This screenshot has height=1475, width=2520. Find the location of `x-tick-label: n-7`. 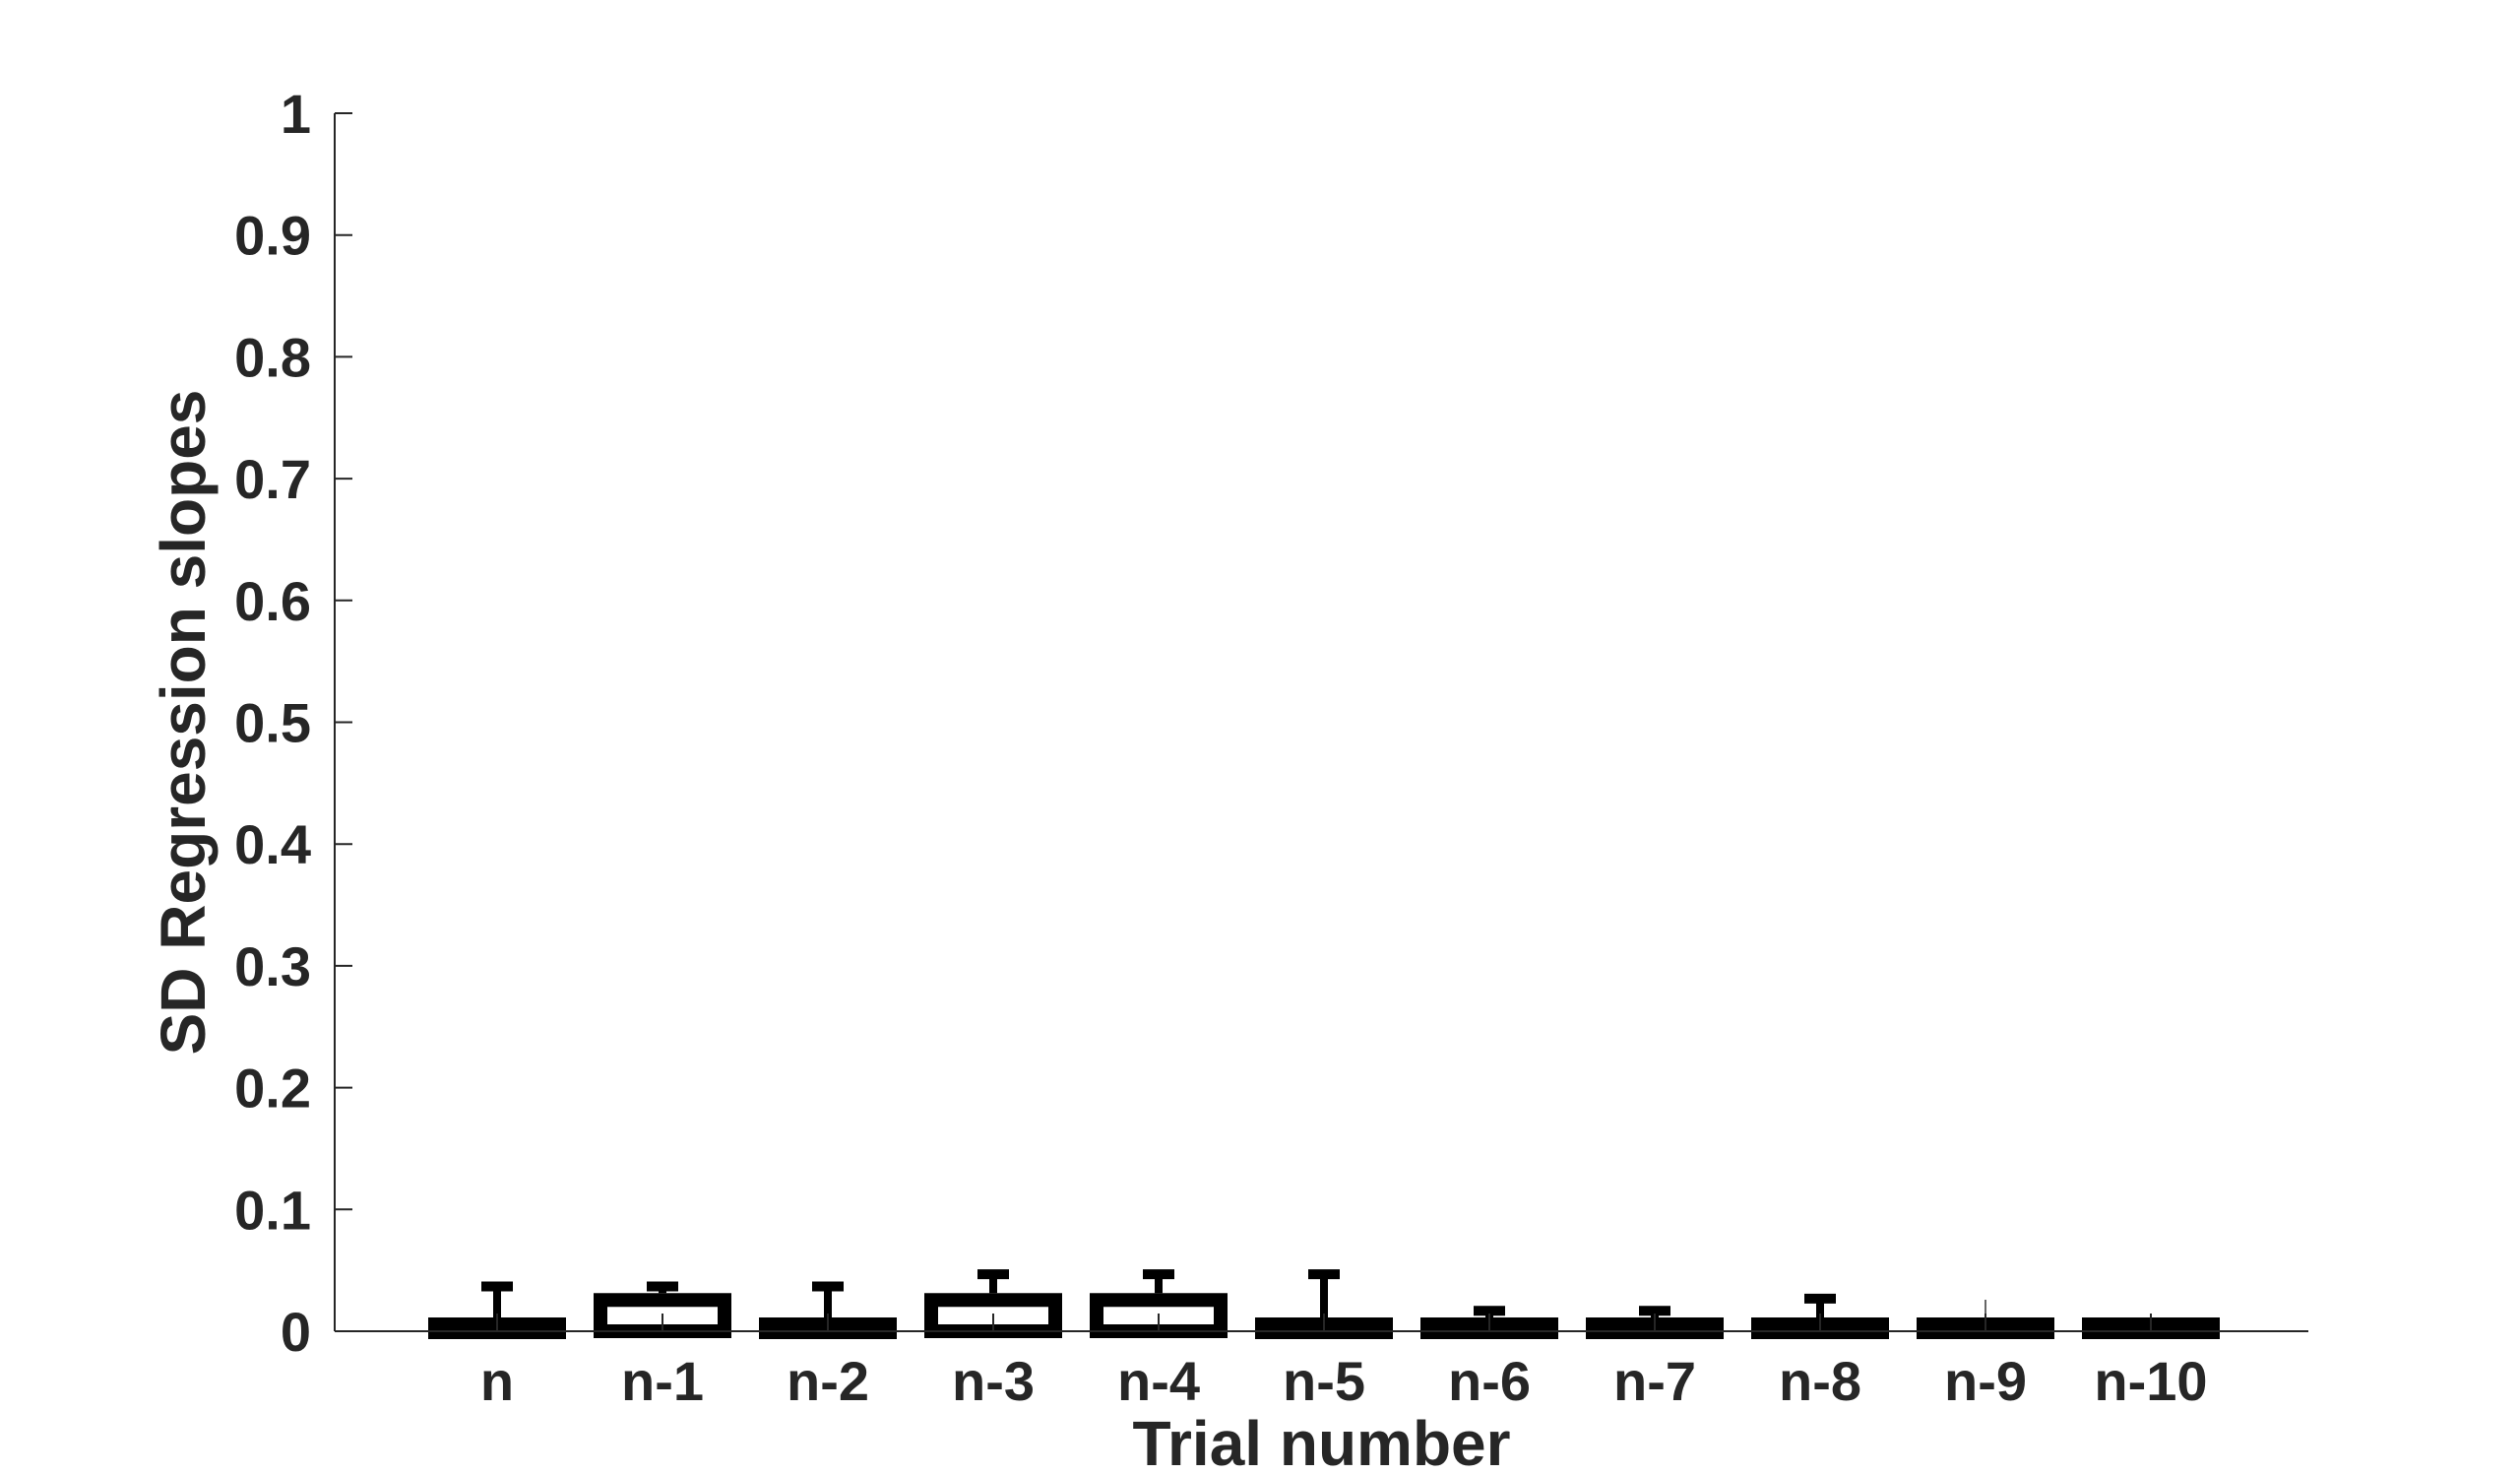

x-tick-label: n-7 is located at coordinates (1654, 1381).